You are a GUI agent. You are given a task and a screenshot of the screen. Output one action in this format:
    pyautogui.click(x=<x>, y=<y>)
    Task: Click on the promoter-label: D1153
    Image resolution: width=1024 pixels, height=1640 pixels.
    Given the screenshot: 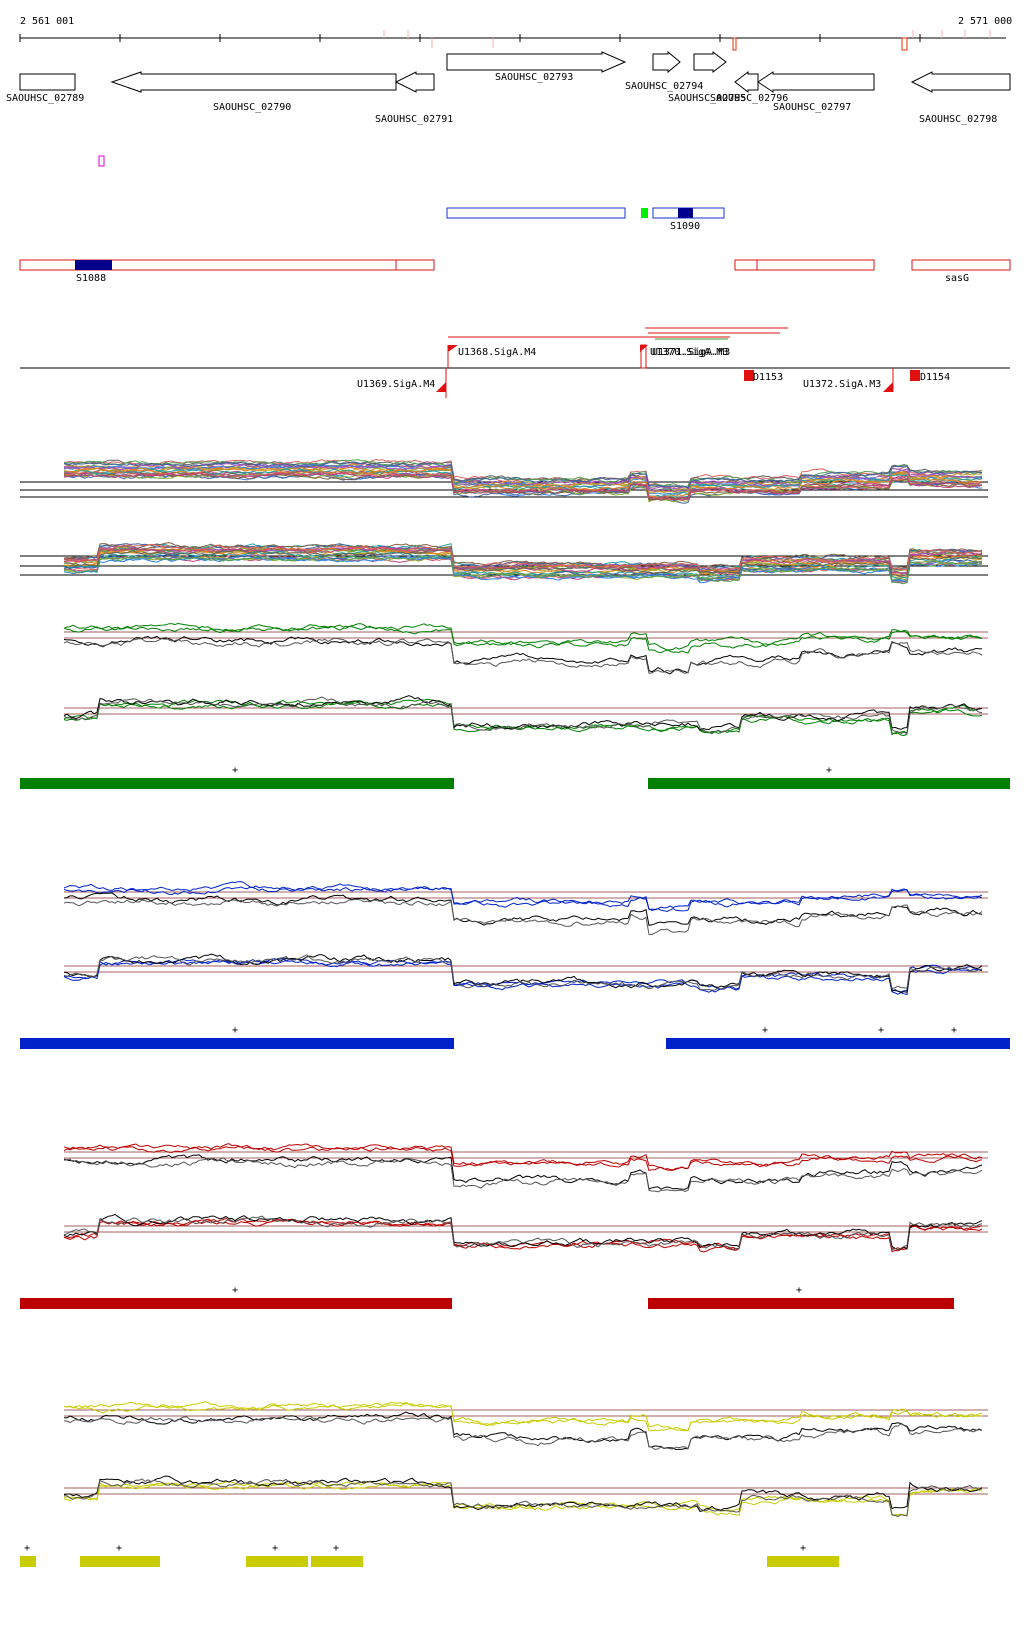 What is the action you would take?
    pyautogui.click(x=768, y=377)
    